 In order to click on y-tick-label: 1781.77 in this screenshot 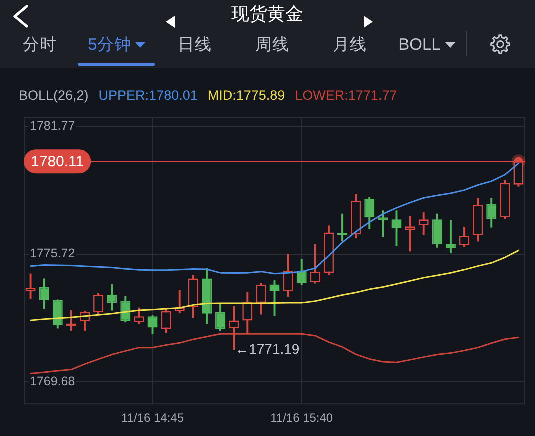, I will do `click(53, 126)`.